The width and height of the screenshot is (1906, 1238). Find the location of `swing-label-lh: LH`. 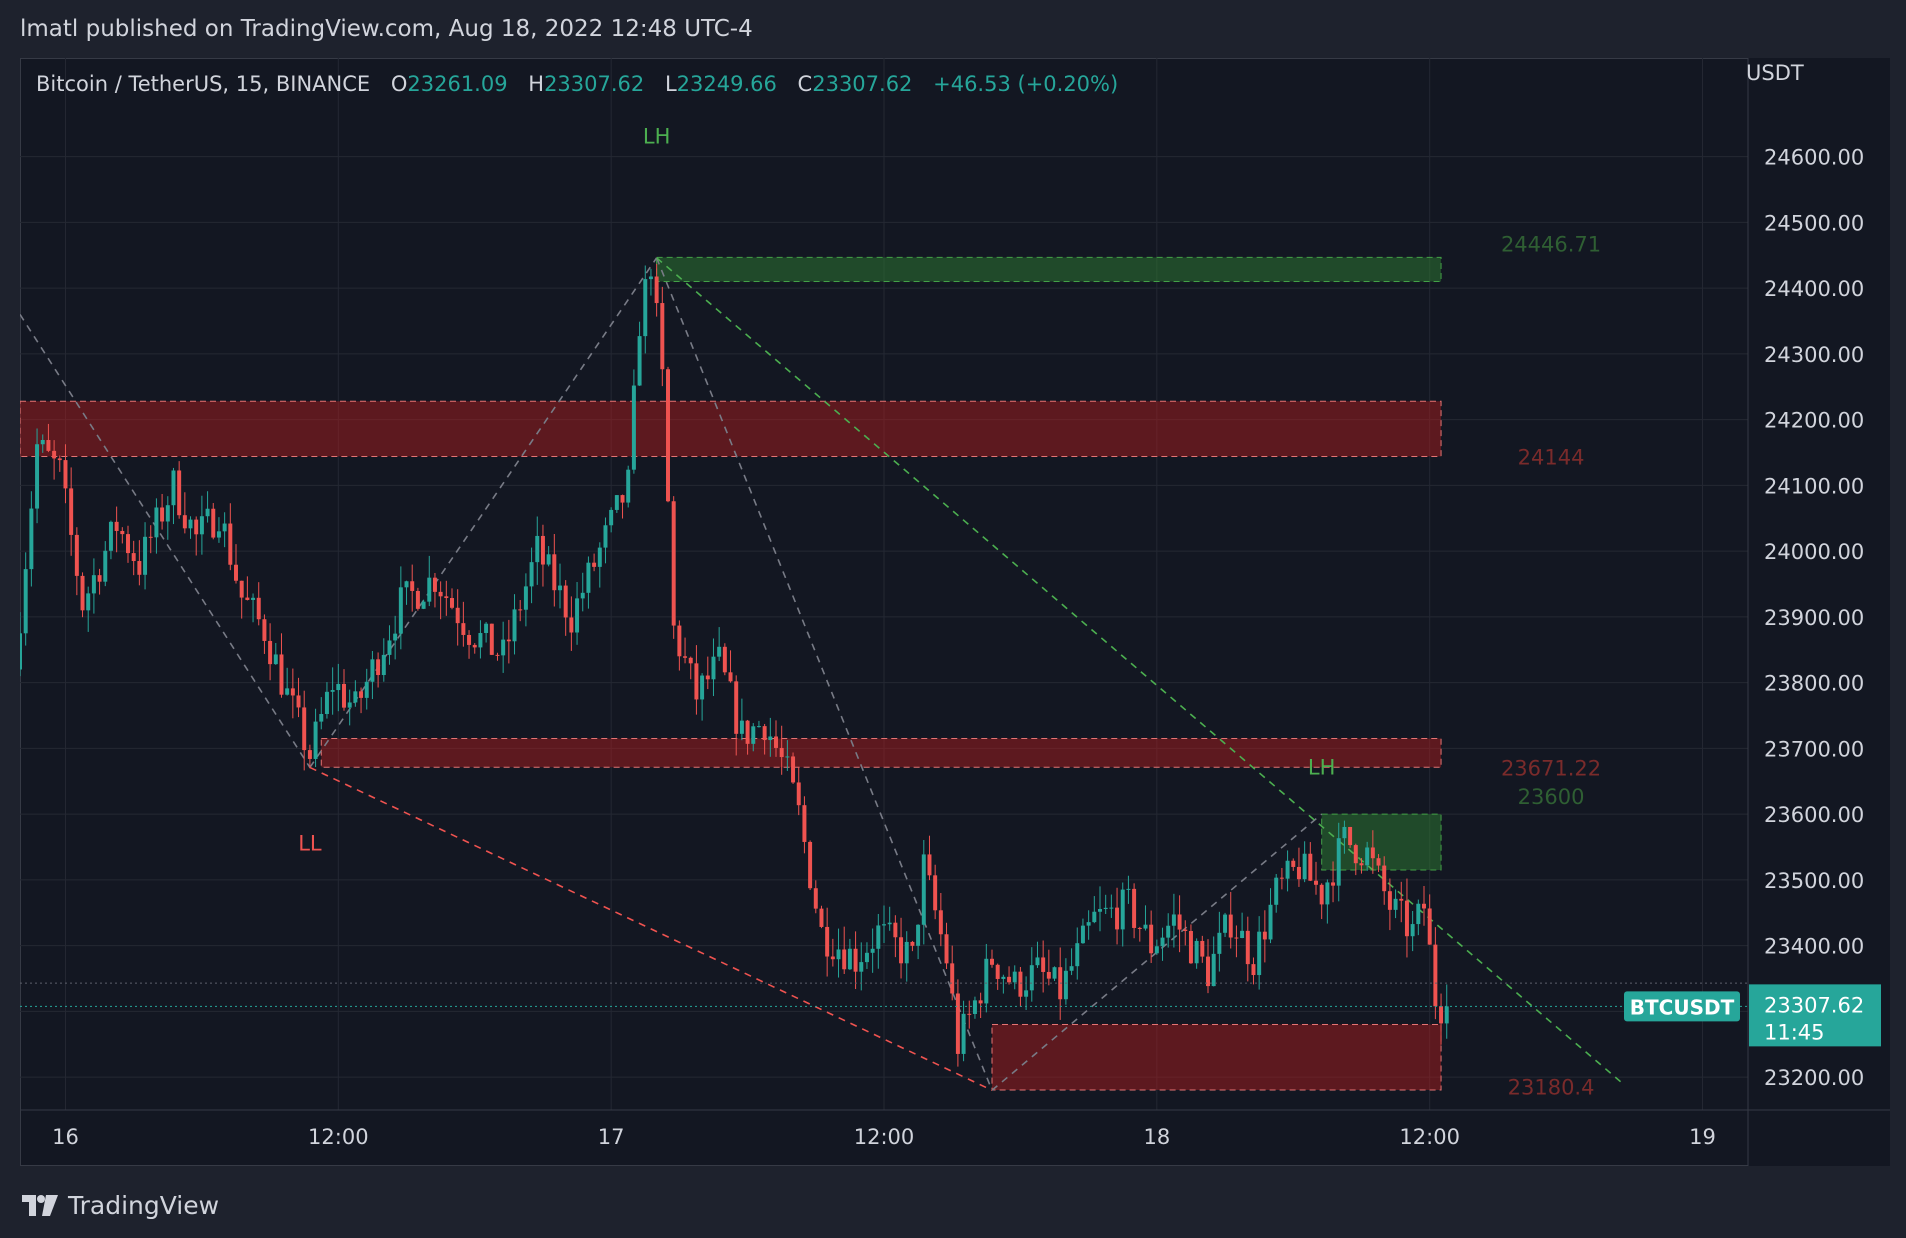

swing-label-lh: LH is located at coordinates (657, 136).